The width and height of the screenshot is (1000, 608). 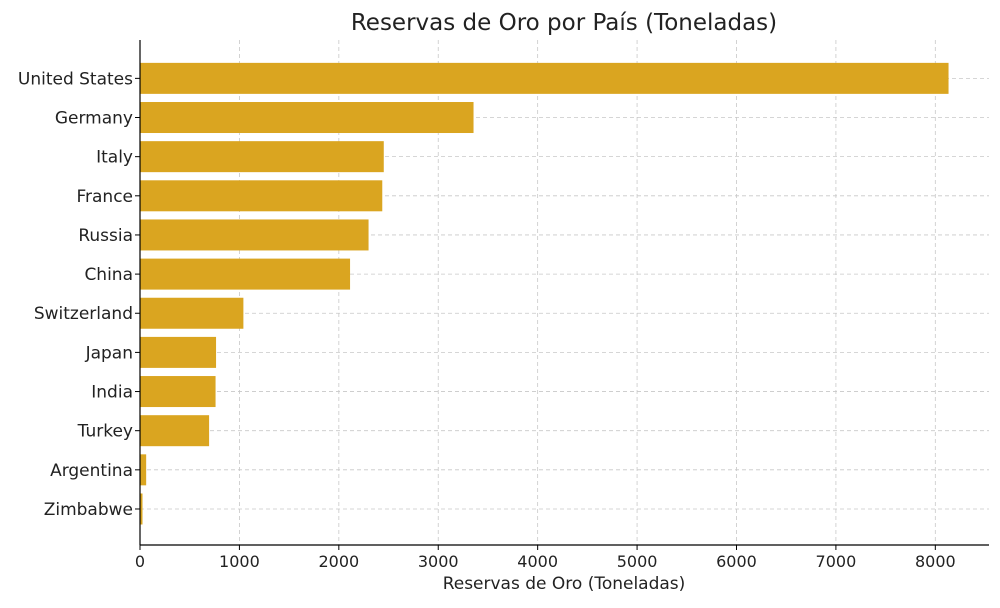 What do you see at coordinates (83, 314) in the screenshot?
I see `y-tick-label: Switzerland` at bounding box center [83, 314].